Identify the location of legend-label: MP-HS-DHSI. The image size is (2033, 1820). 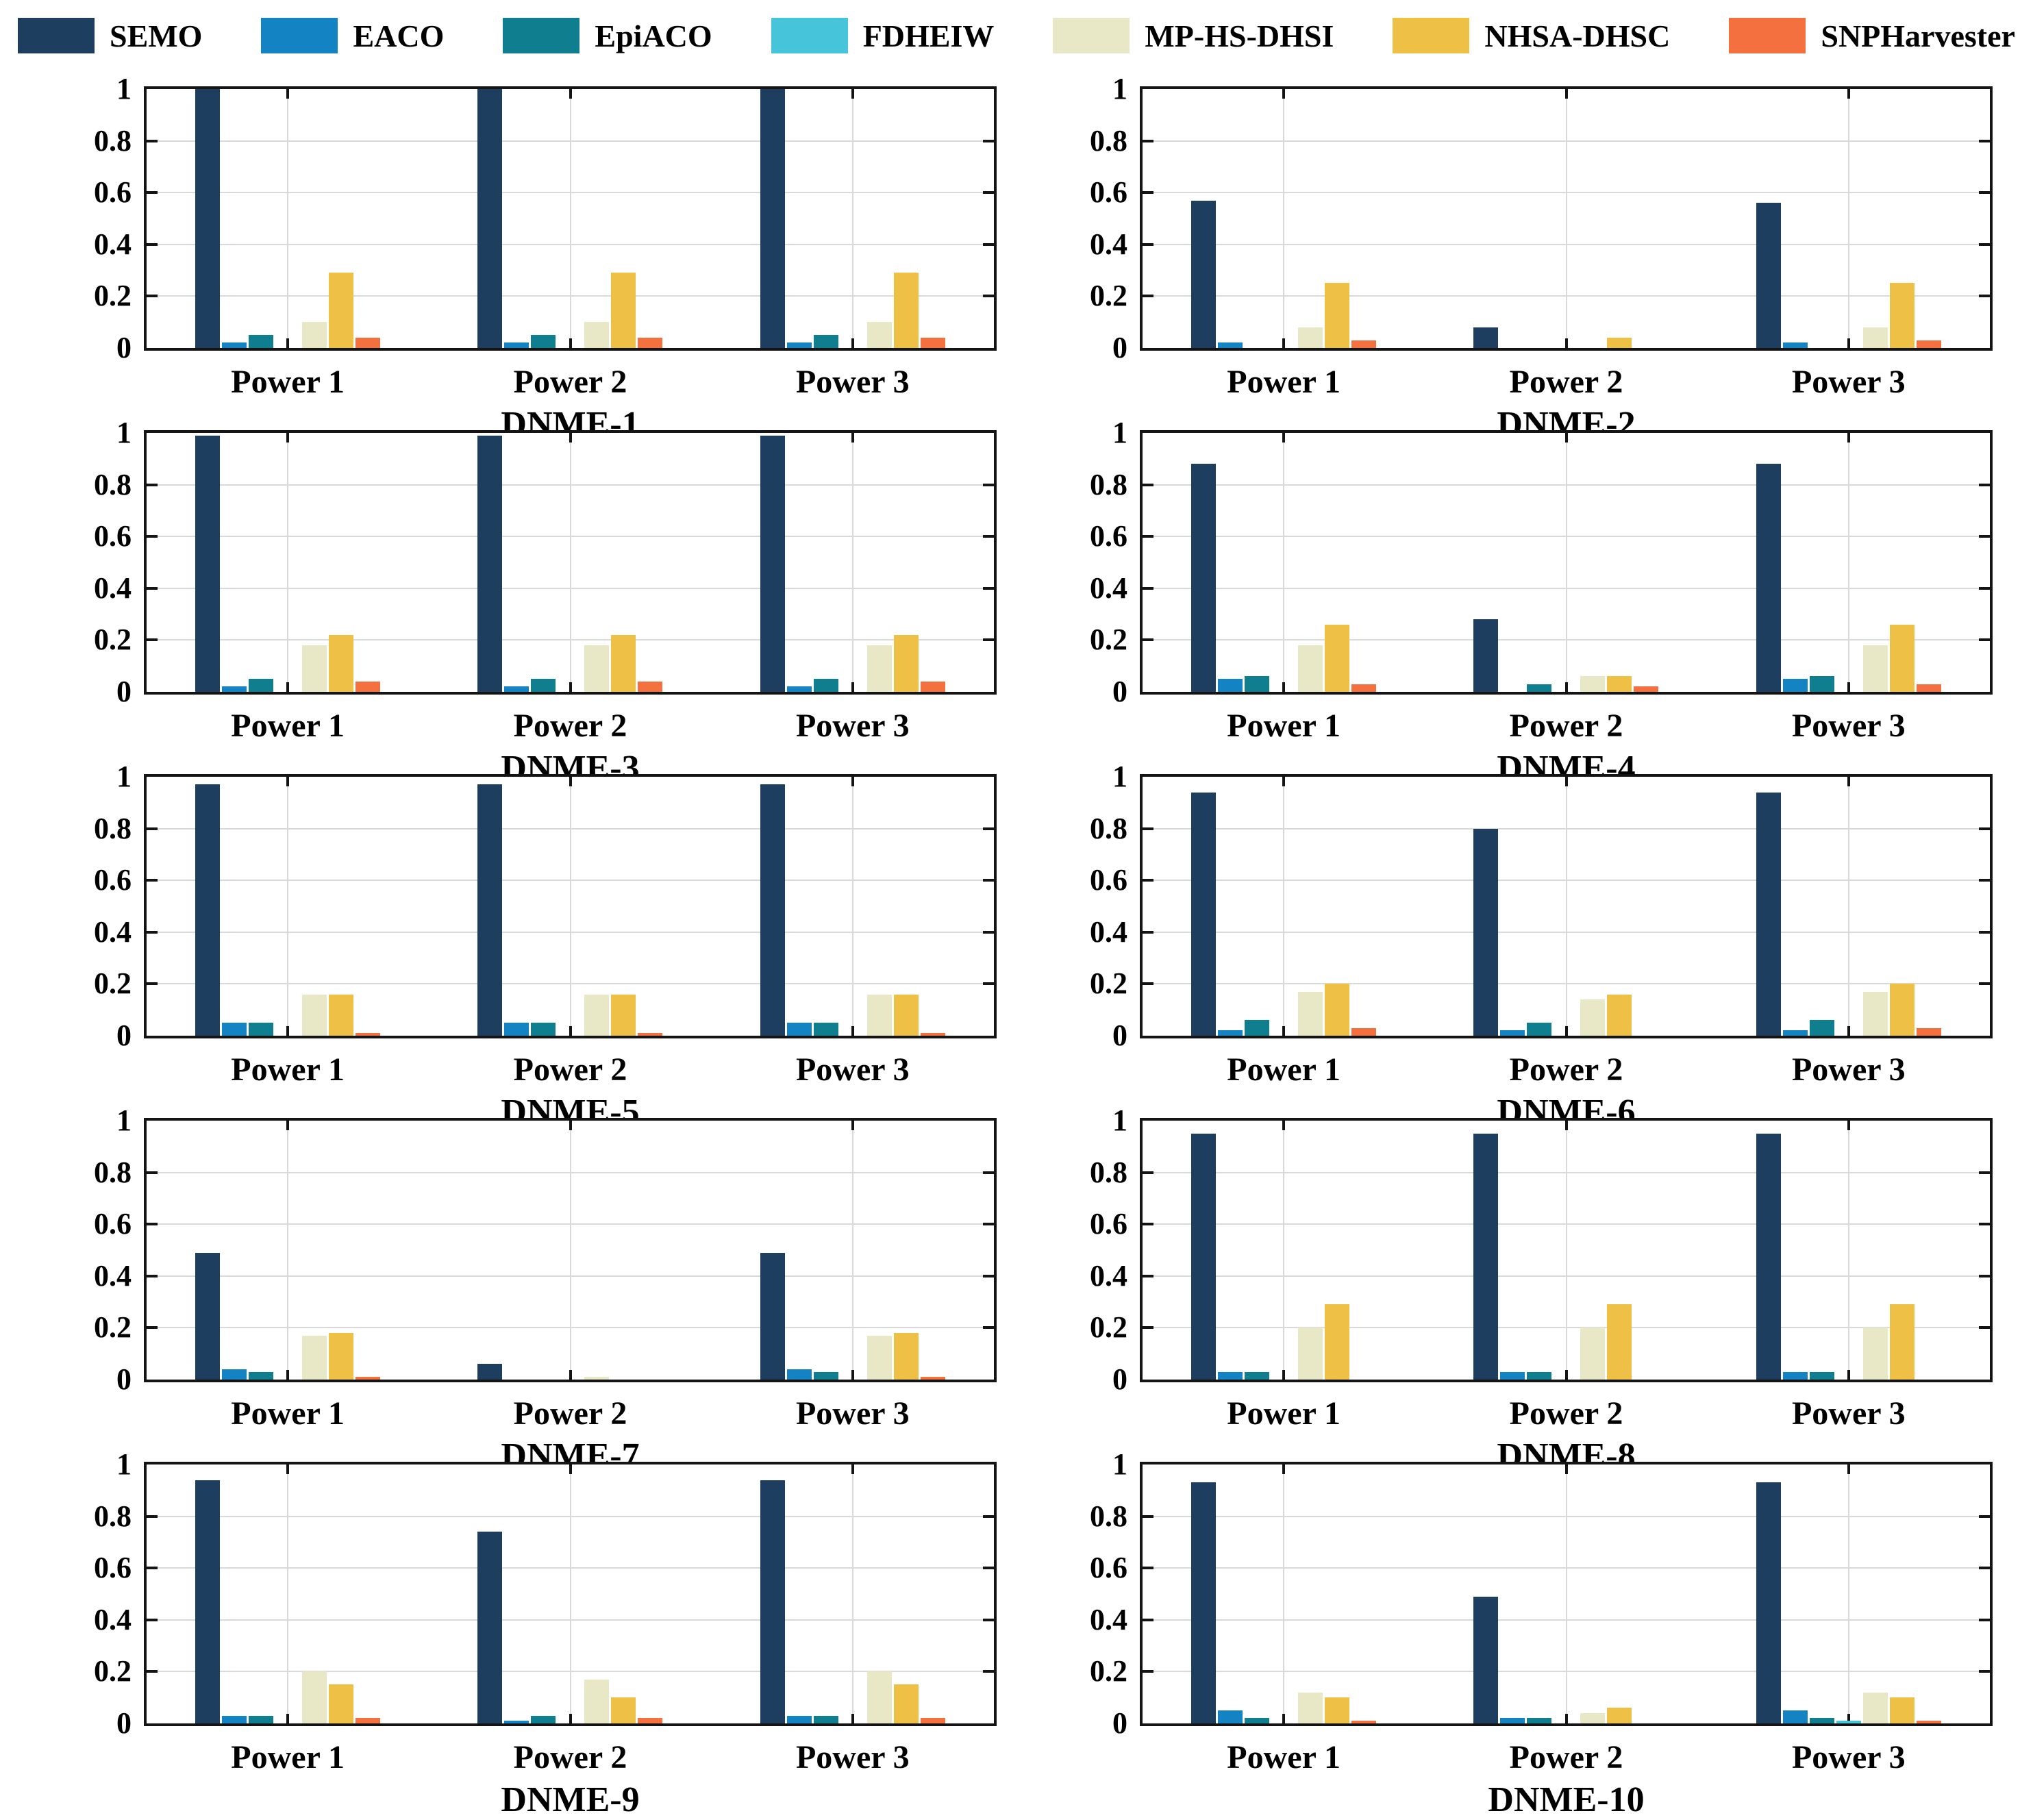
(1239, 35).